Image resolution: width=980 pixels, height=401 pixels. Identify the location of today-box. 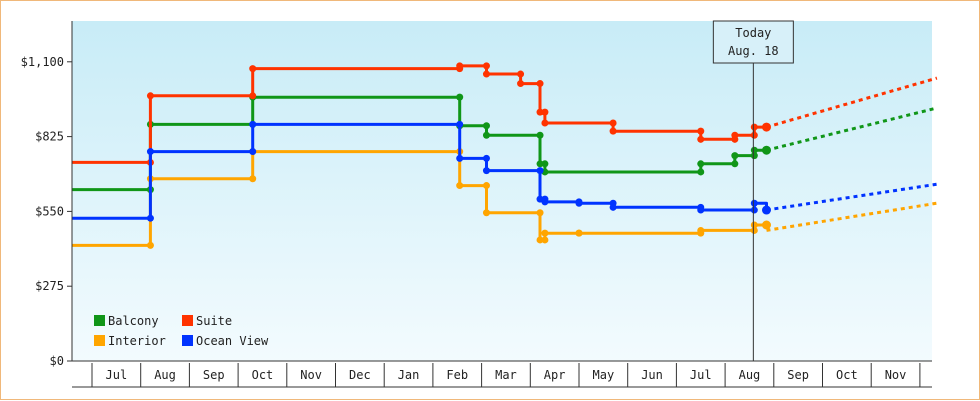
(753, 42).